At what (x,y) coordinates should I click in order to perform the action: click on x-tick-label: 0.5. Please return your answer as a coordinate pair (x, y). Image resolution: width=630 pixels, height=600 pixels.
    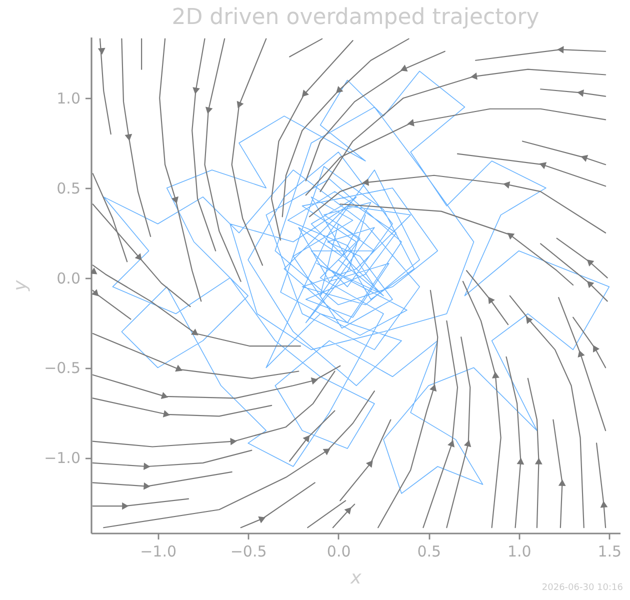
    Looking at the image, I should click on (429, 551).